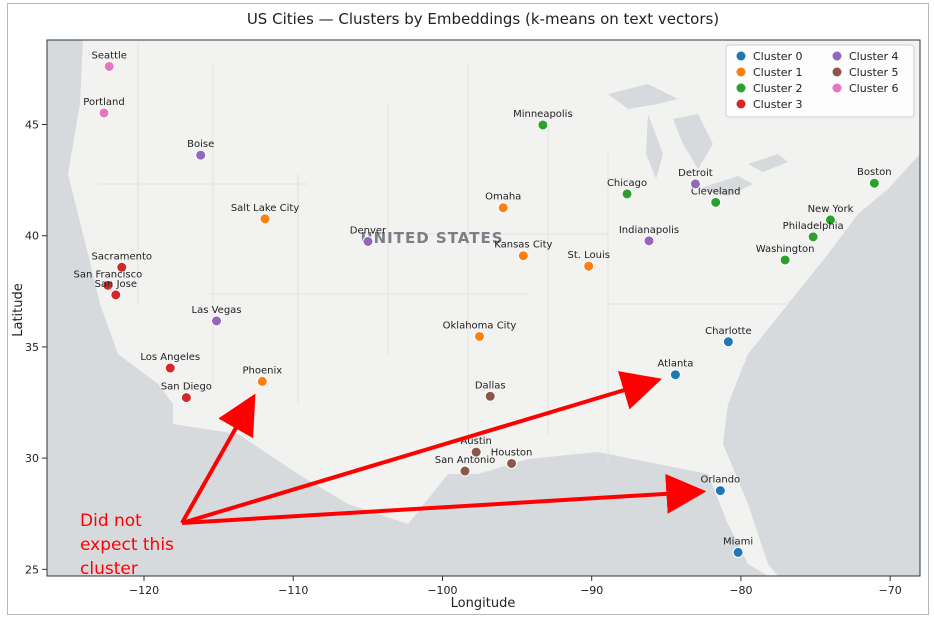 The image size is (934, 620). What do you see at coordinates (890, 590) in the screenshot?
I see `x-tick-label: −70` at bounding box center [890, 590].